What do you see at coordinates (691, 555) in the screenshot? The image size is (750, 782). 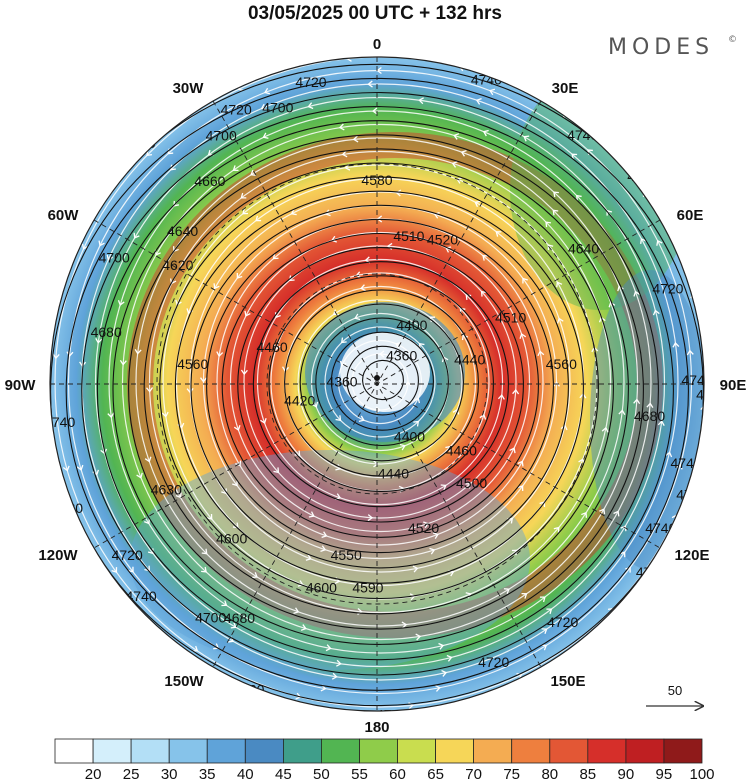 I see `lon-label-120e: 120E` at bounding box center [691, 555].